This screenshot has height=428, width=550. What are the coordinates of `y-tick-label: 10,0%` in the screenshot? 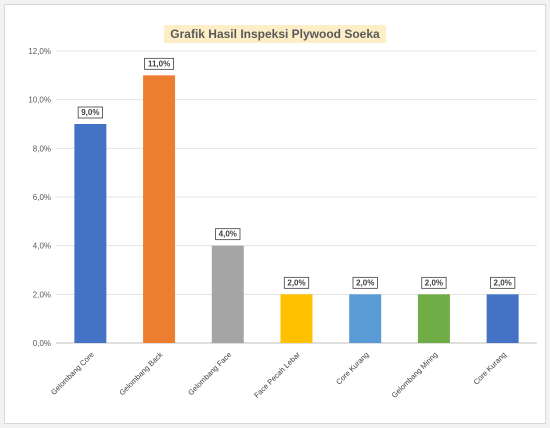 It's located at (39, 100).